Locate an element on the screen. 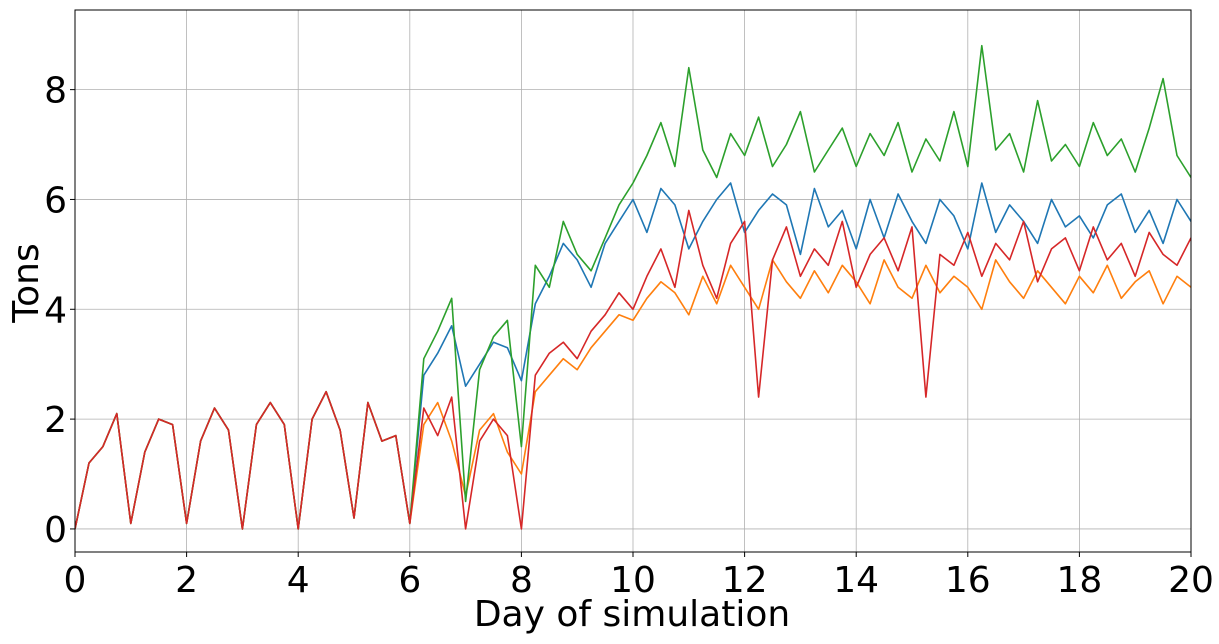  x-tick-label: 6 is located at coordinates (409, 580).